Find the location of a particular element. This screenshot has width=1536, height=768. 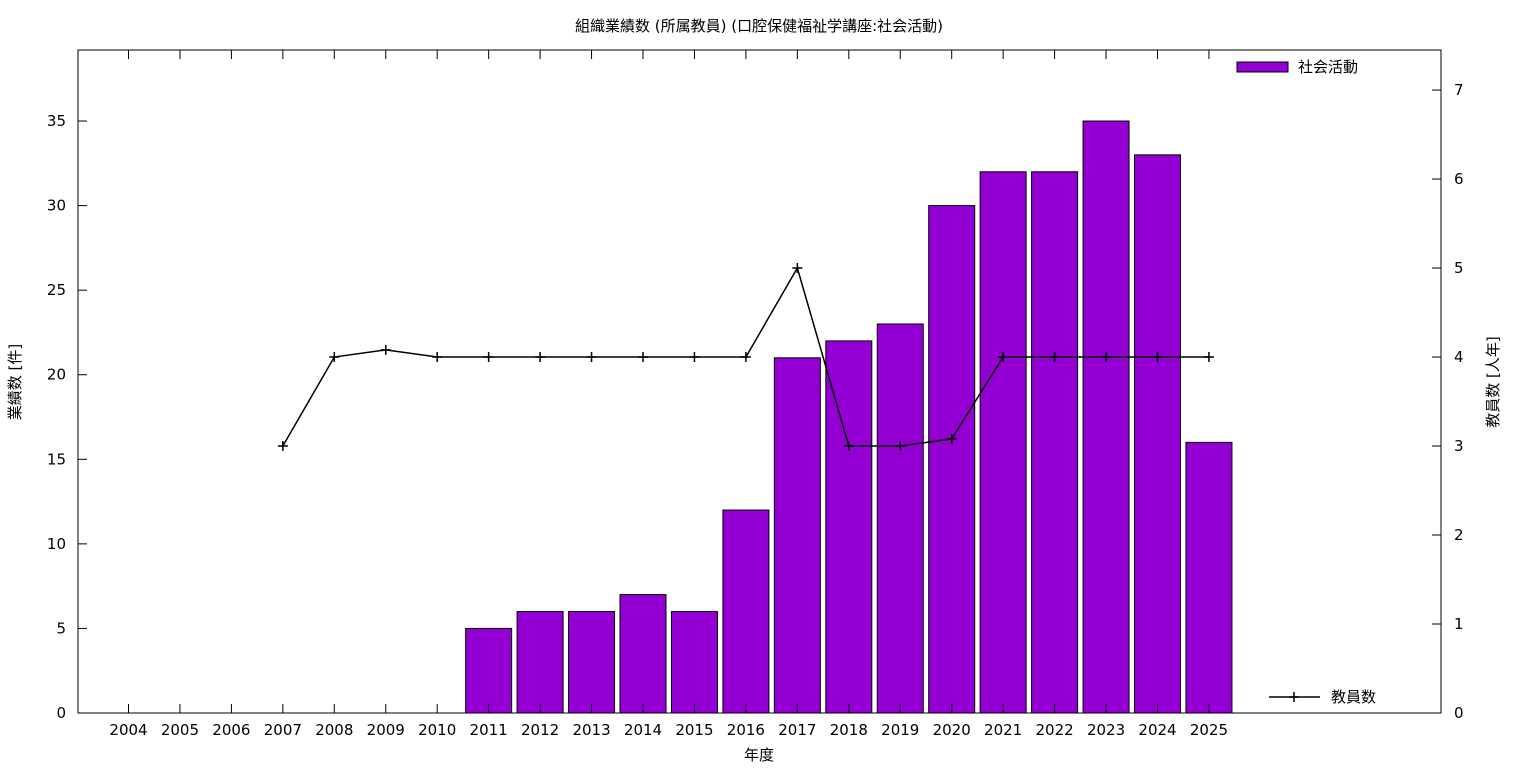

legend-swatch-bar is located at coordinates (1262, 67).